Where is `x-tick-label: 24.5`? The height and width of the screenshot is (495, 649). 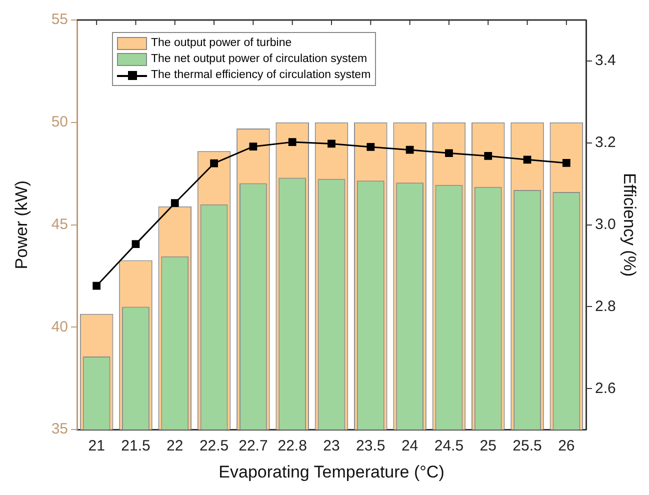
x-tick-label: 24.5 is located at coordinates (449, 446).